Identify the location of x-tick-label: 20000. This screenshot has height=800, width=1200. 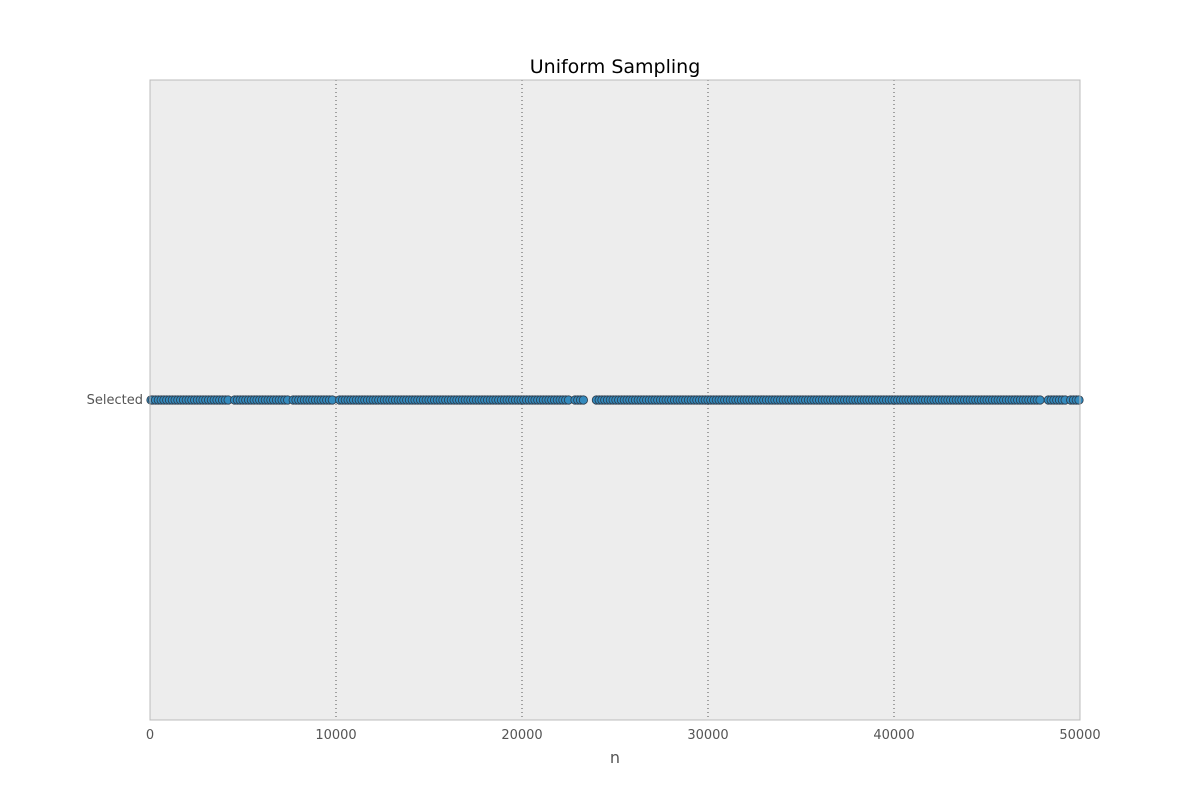
(521, 735).